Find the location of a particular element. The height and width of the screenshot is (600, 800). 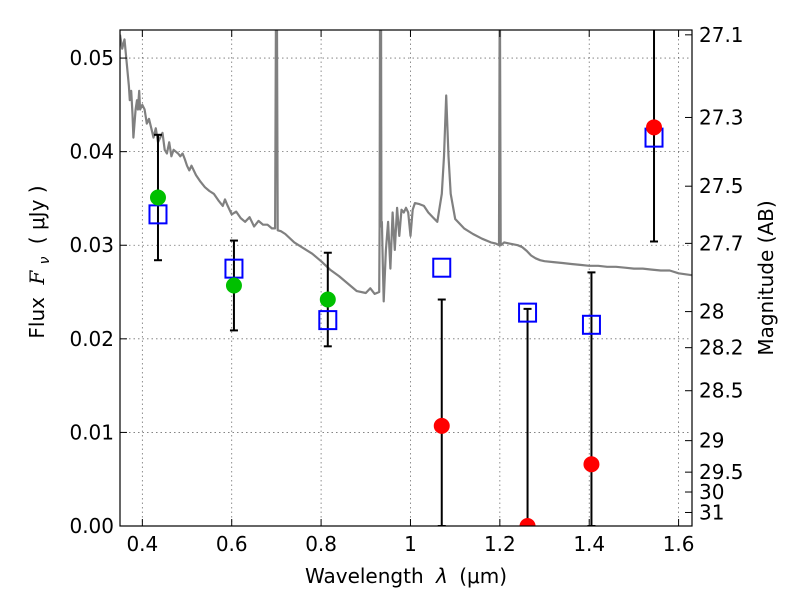

y2-tick-label: 29 is located at coordinates (711, 441).